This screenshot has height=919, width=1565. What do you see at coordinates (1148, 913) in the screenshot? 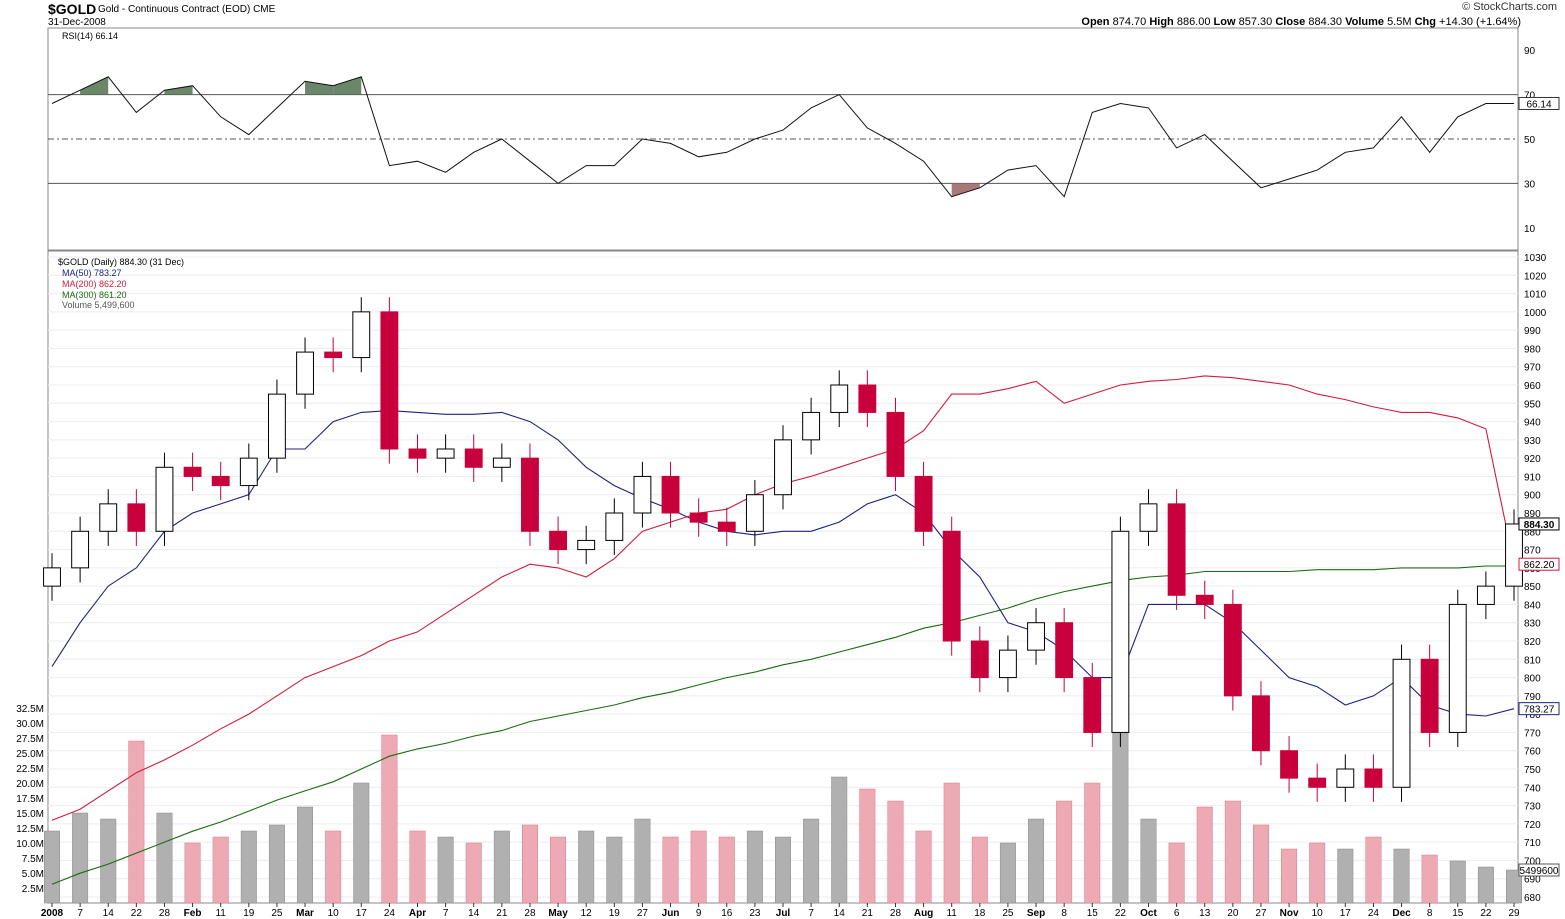
I see `x-tick-label: Oct` at bounding box center [1148, 913].